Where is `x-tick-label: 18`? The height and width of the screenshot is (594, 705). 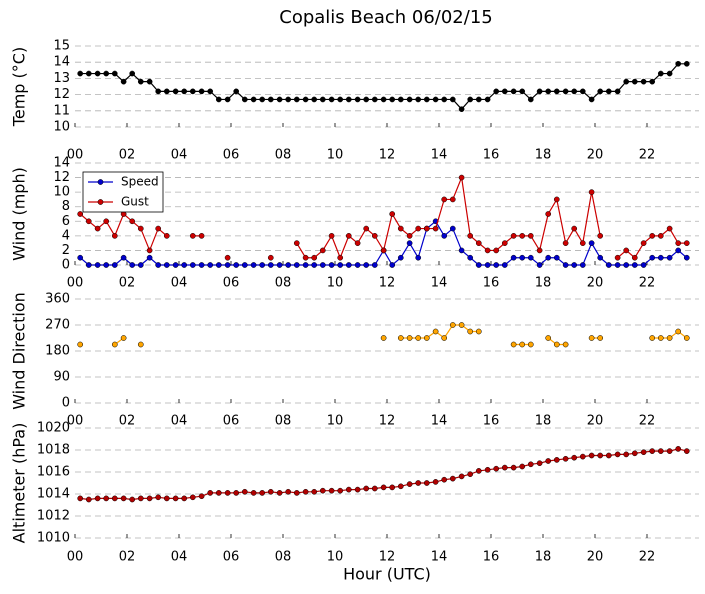
x-tick-label: 18 is located at coordinates (543, 155).